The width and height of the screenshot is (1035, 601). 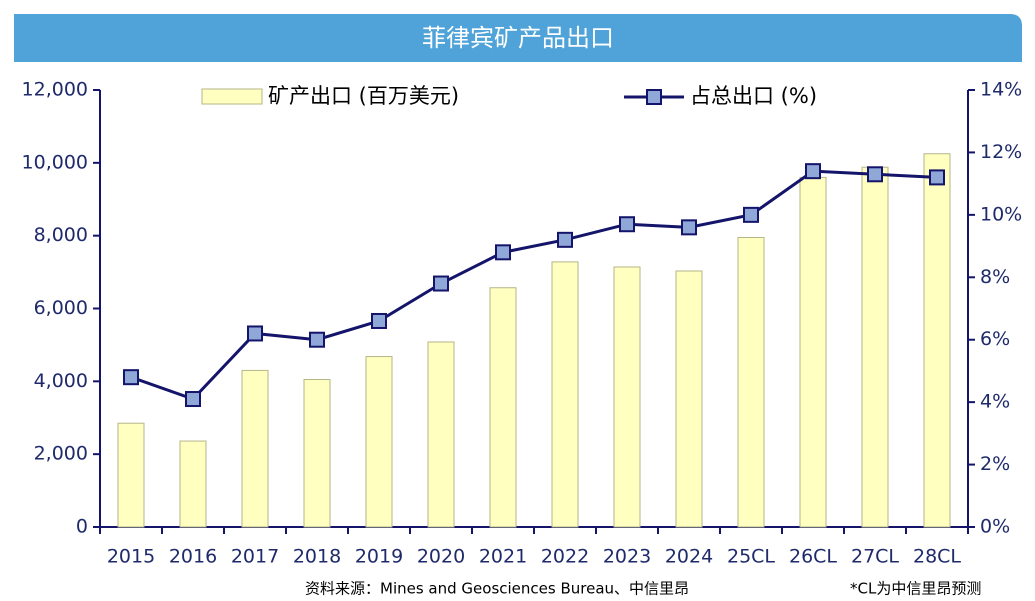 I want to click on y2-tick-label: 14%, so click(x=1001, y=90).